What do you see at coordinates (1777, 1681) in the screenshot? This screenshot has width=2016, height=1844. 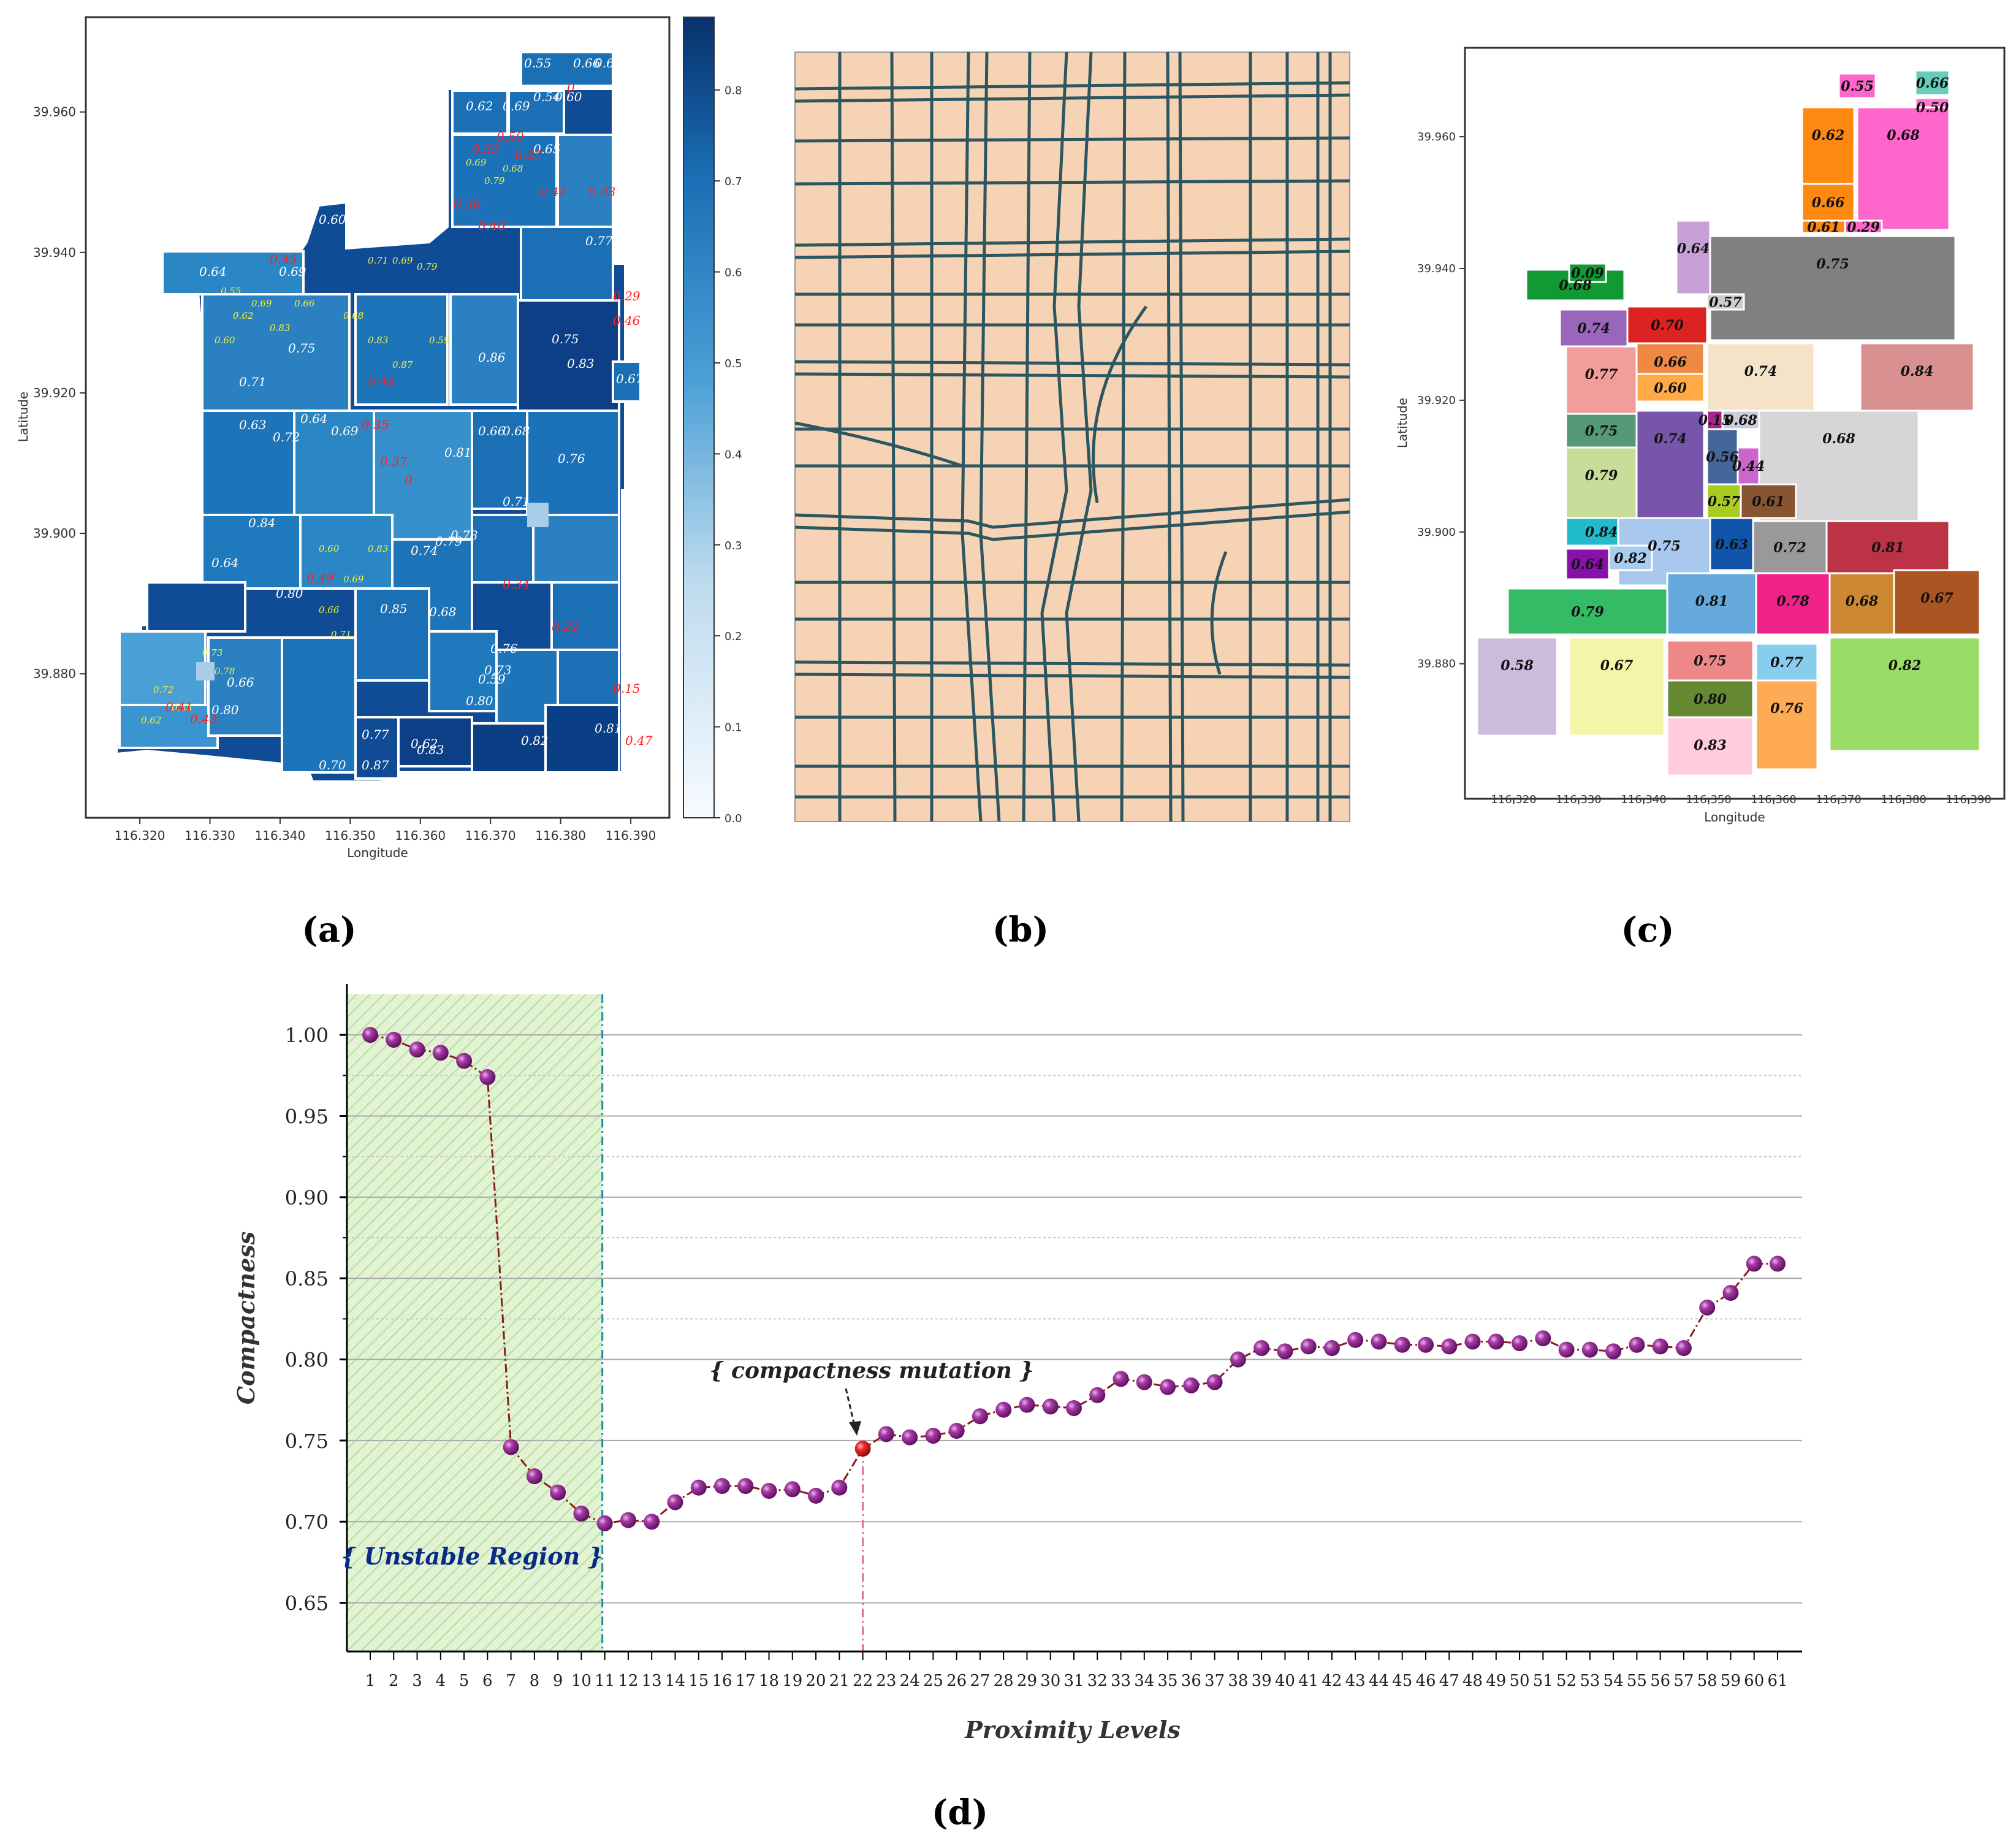 I see `panel-d-x-tick-label: 61` at bounding box center [1777, 1681].